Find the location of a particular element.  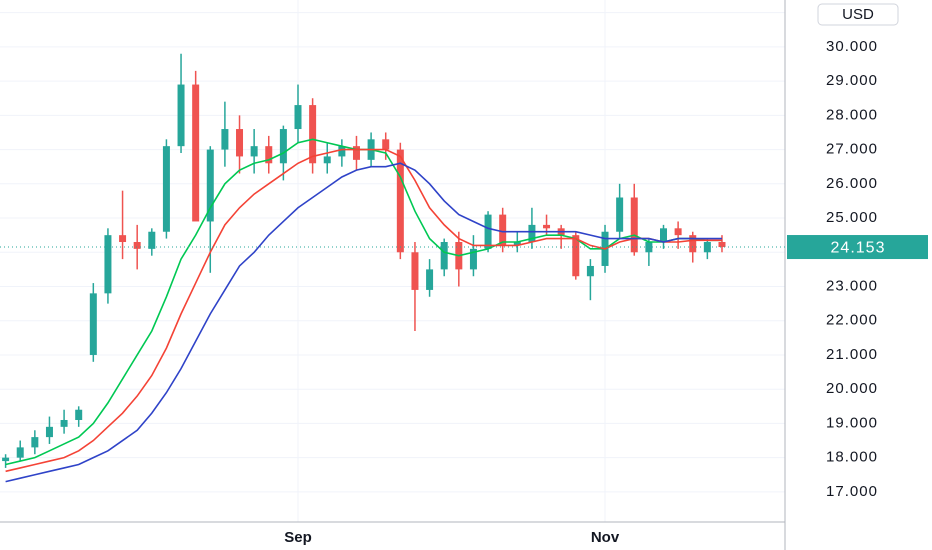

y-tick-label: 18.000 is located at coordinates (852, 457).